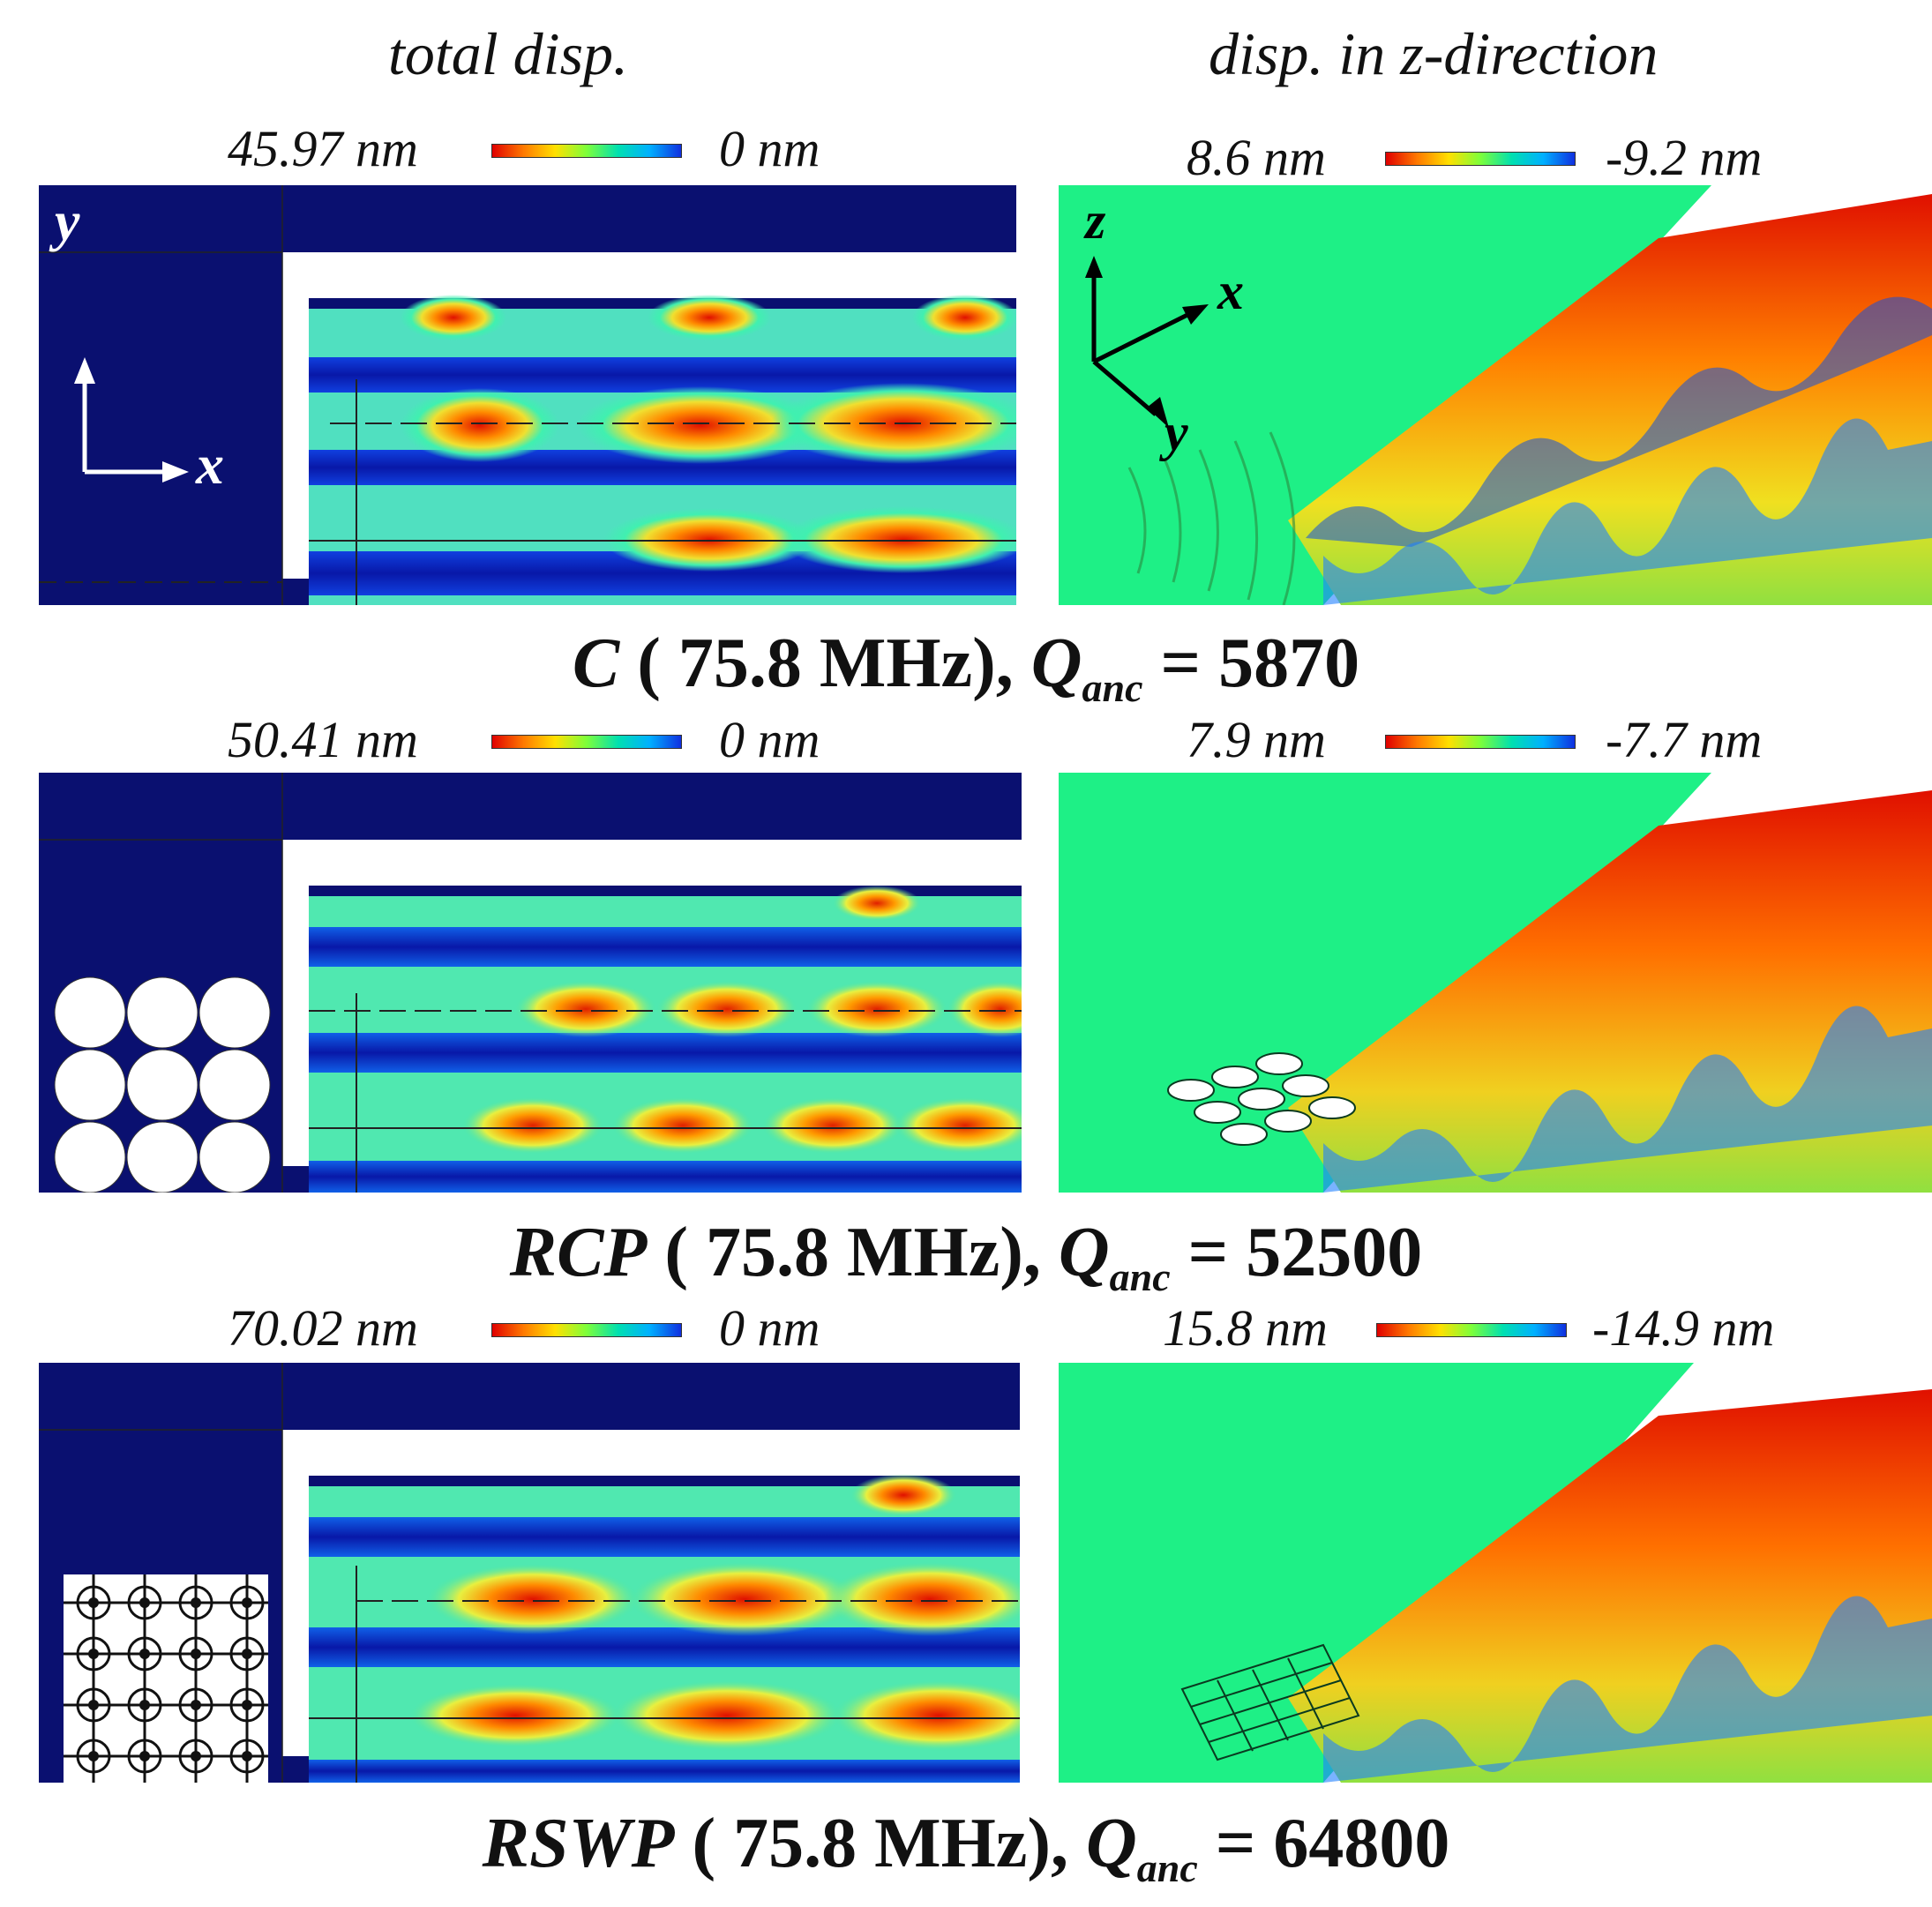 The image size is (1932, 1907). What do you see at coordinates (770, 739) in the screenshot?
I see `row2-total-min-label: 0 nm` at bounding box center [770, 739].